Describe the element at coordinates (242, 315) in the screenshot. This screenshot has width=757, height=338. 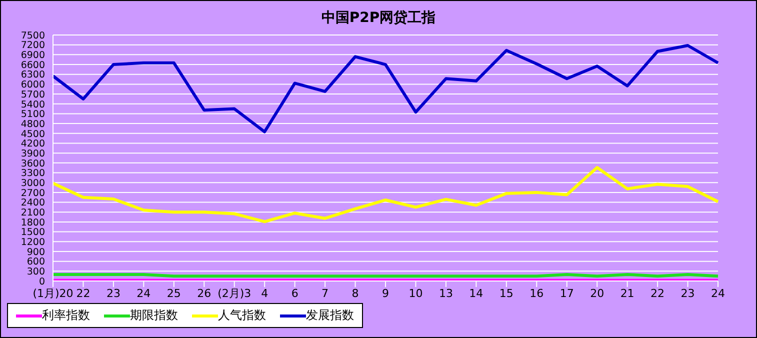
I see `legend-label: 人气指数` at that location.